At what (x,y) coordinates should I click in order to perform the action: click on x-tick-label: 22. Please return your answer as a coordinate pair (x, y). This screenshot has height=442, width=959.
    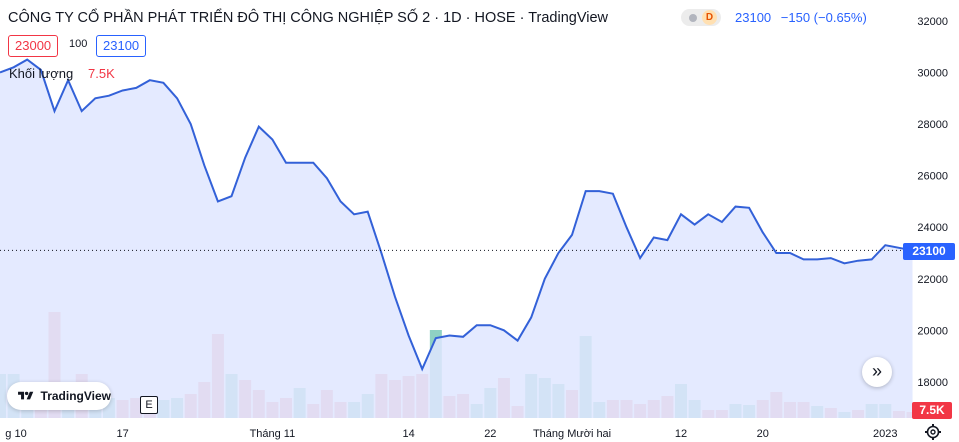
    Looking at the image, I should click on (490, 434).